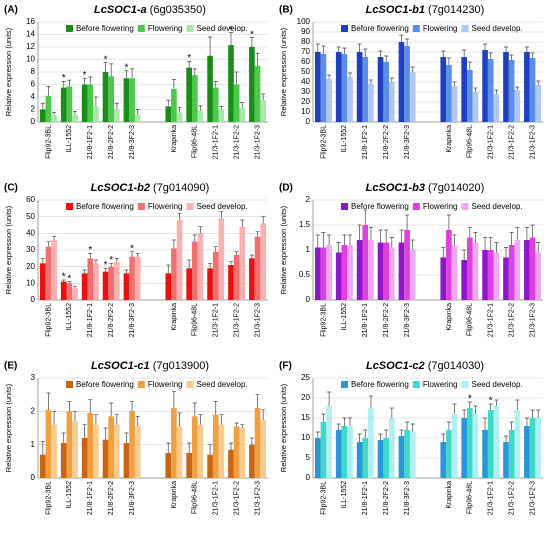 This screenshot has width=550, height=535. What do you see at coordinates (456, 366) in the screenshot?
I see `title-id: (7g014030)` at bounding box center [456, 366].